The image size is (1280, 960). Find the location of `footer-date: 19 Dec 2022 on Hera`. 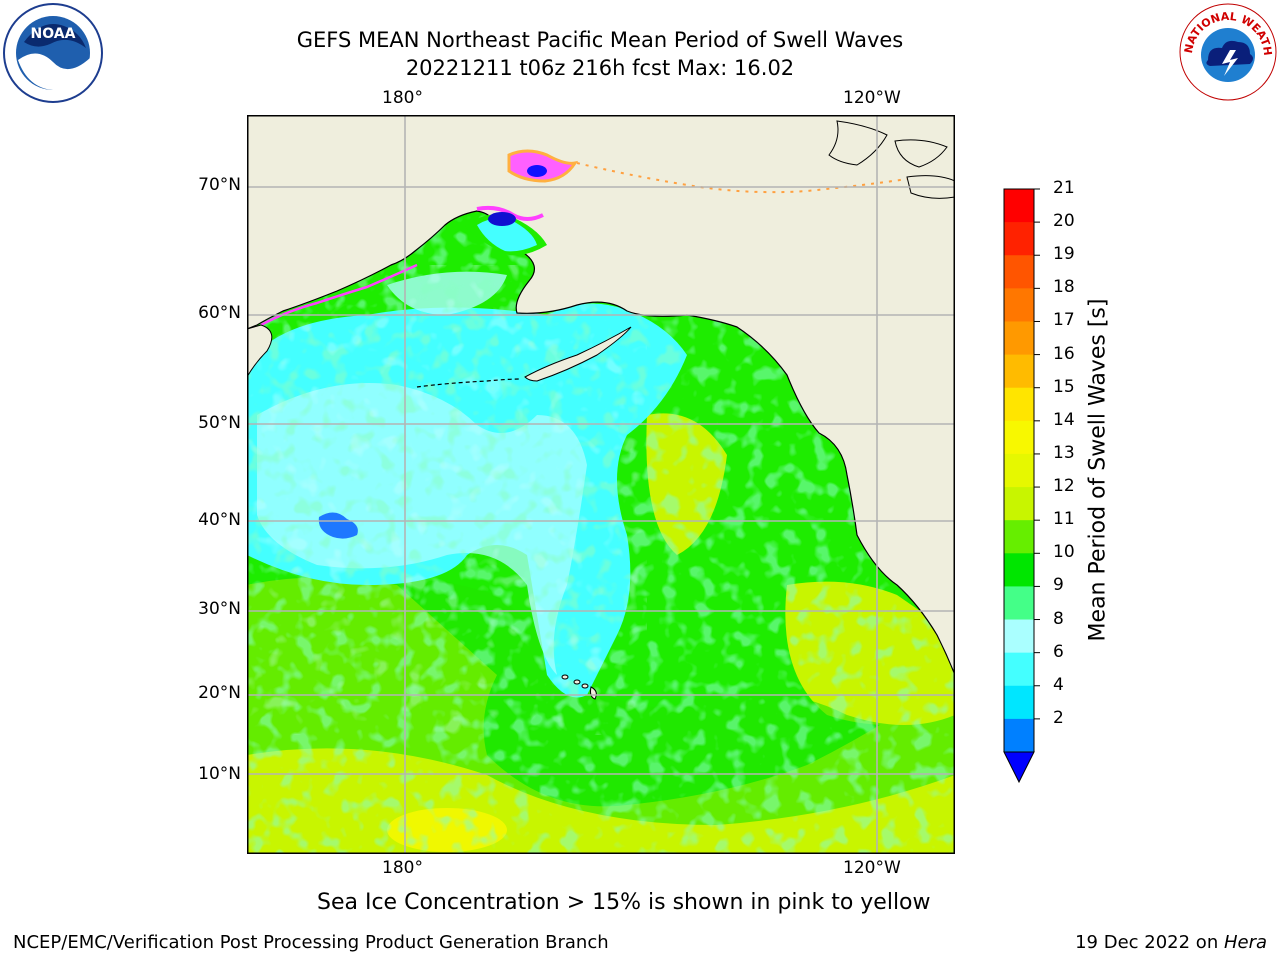

footer-date: 19 Dec 2022 on Hera is located at coordinates (1171, 942).